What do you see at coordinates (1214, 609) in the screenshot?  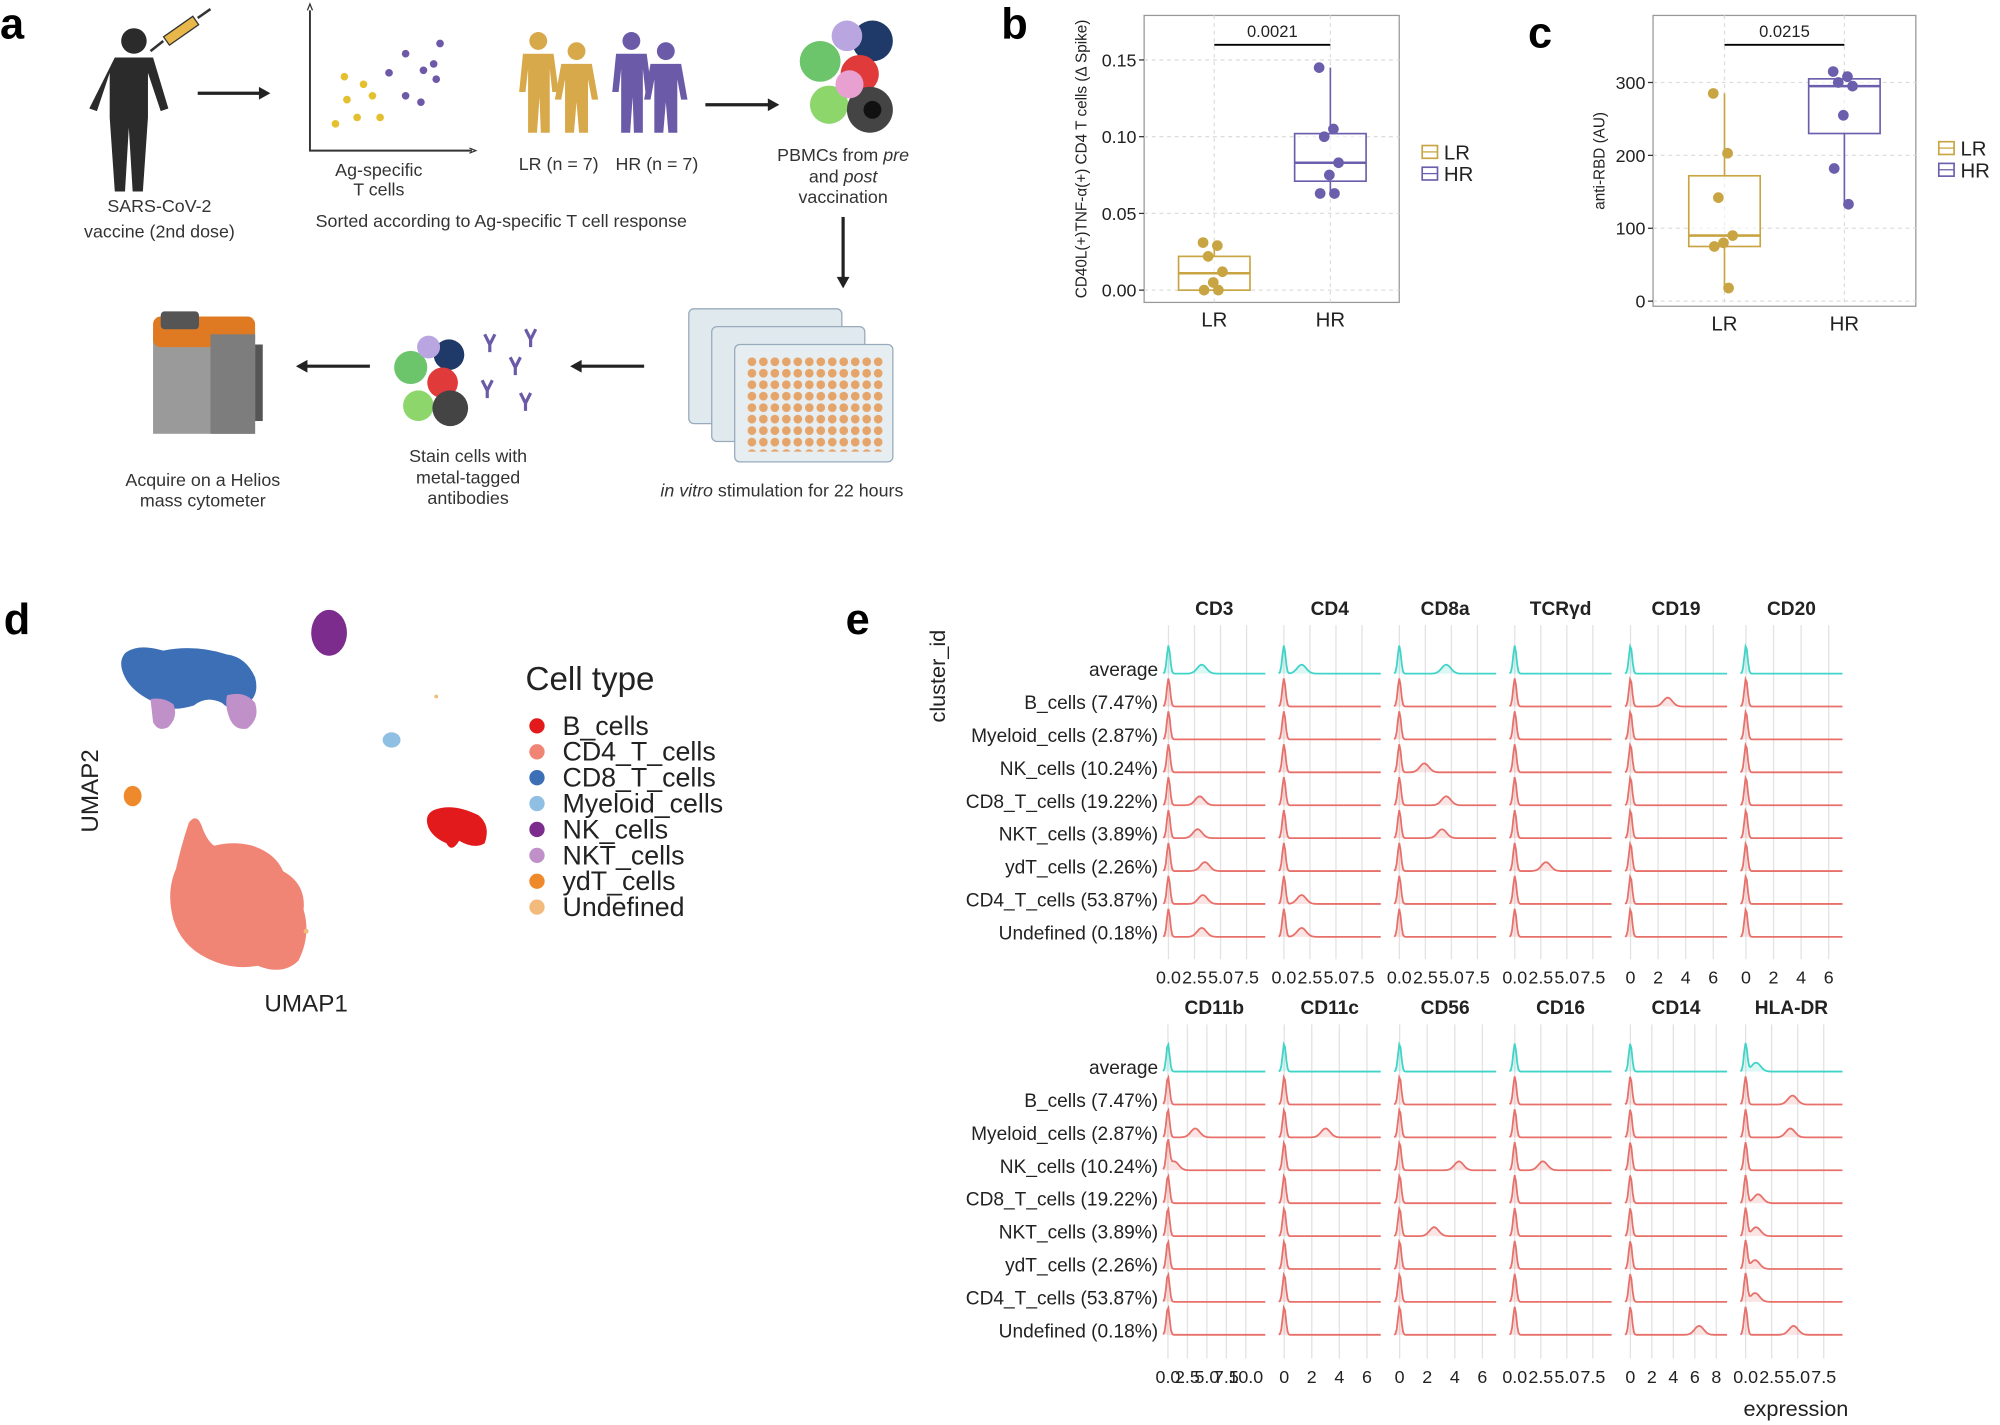 I see `facet-title: CD3` at bounding box center [1214, 609].